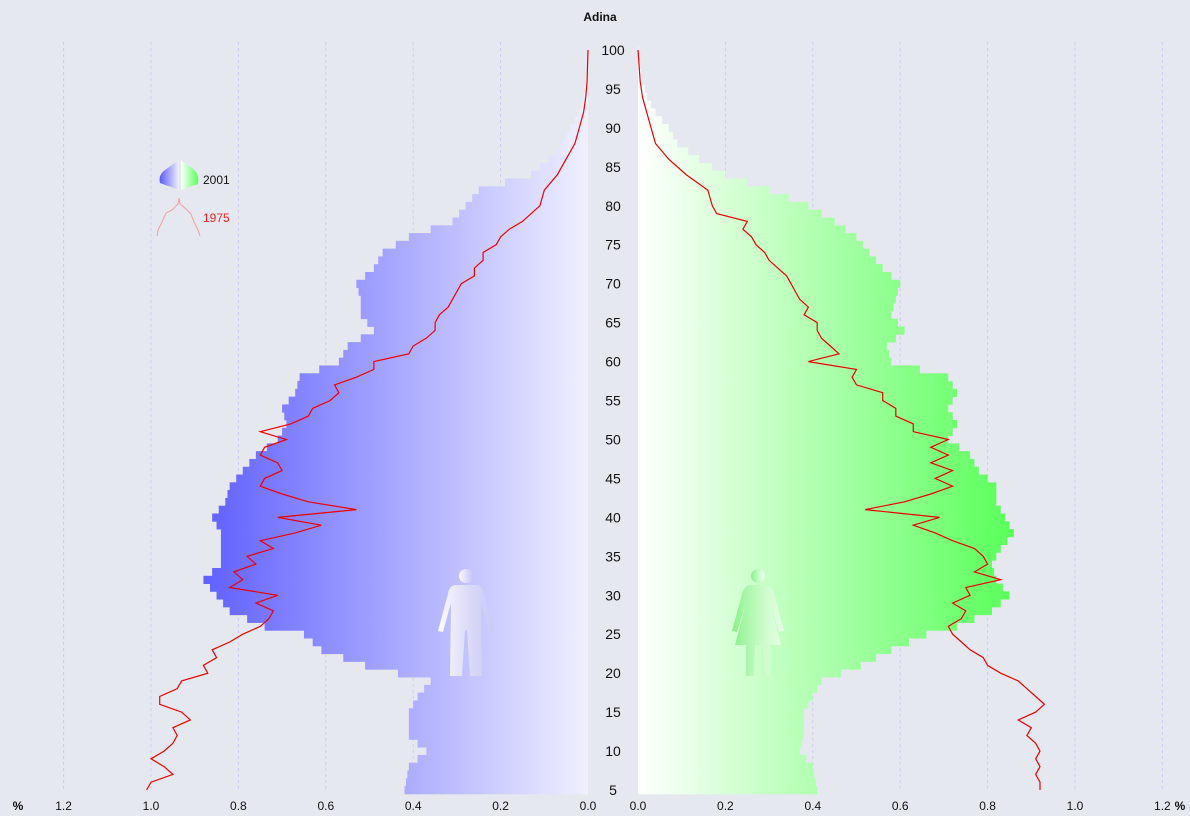 This screenshot has height=816, width=1190. What do you see at coordinates (900, 806) in the screenshot?
I see `x-tick-right: 0.6` at bounding box center [900, 806].